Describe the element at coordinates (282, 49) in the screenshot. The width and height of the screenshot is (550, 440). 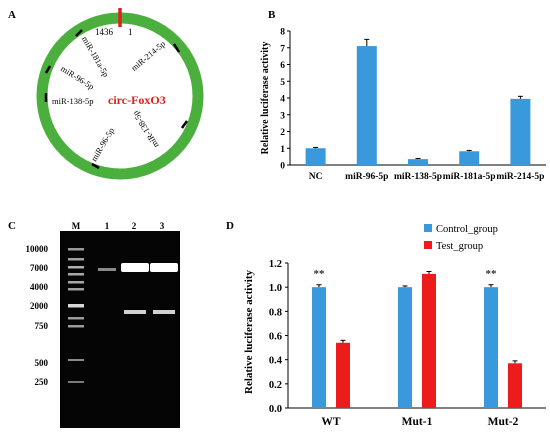
I see `chart-b-y-tick-label: 7` at that location.